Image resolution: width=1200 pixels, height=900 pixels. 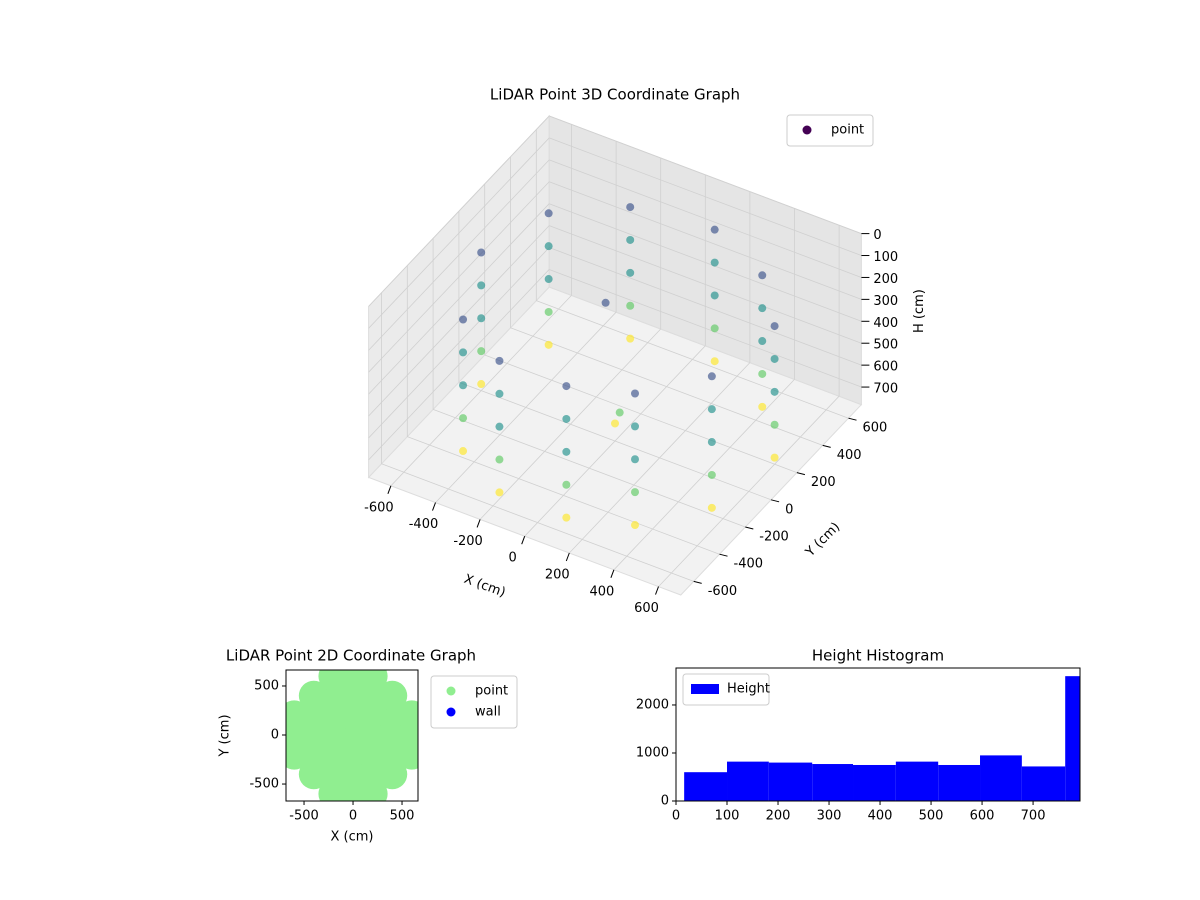 I want to click on x-tick-label: 300, so click(x=829, y=816).